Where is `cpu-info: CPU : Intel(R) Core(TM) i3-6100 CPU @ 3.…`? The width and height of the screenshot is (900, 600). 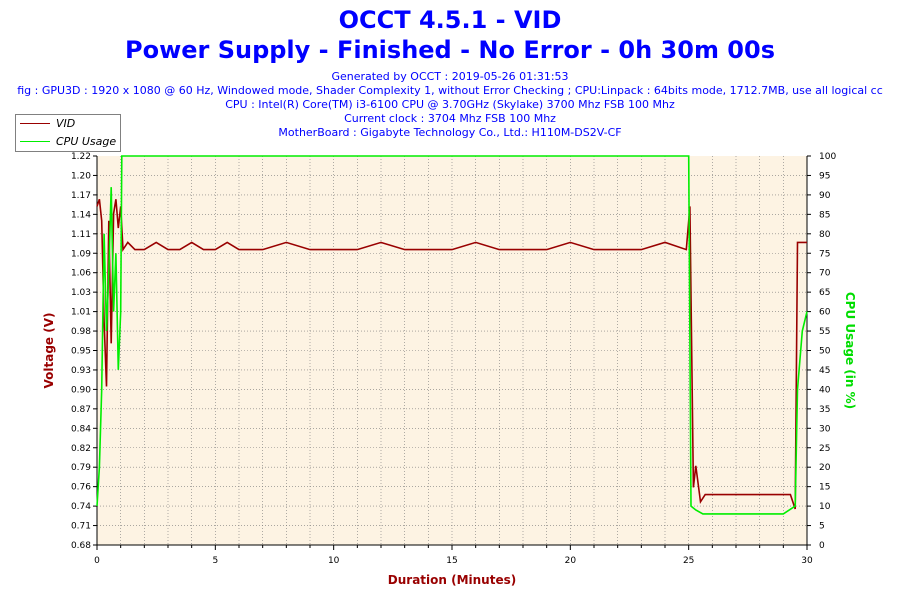
cpu-info: CPU : Intel(R) Core(TM) i3-6100 CPU @ 3.… is located at coordinates (450, 104).